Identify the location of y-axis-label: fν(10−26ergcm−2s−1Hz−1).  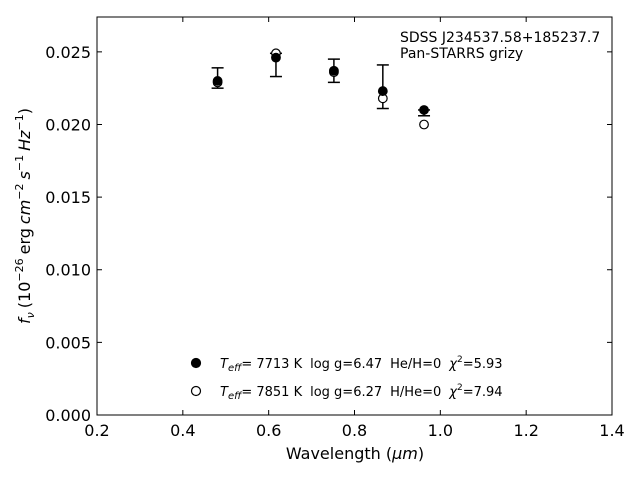
(25, 216).